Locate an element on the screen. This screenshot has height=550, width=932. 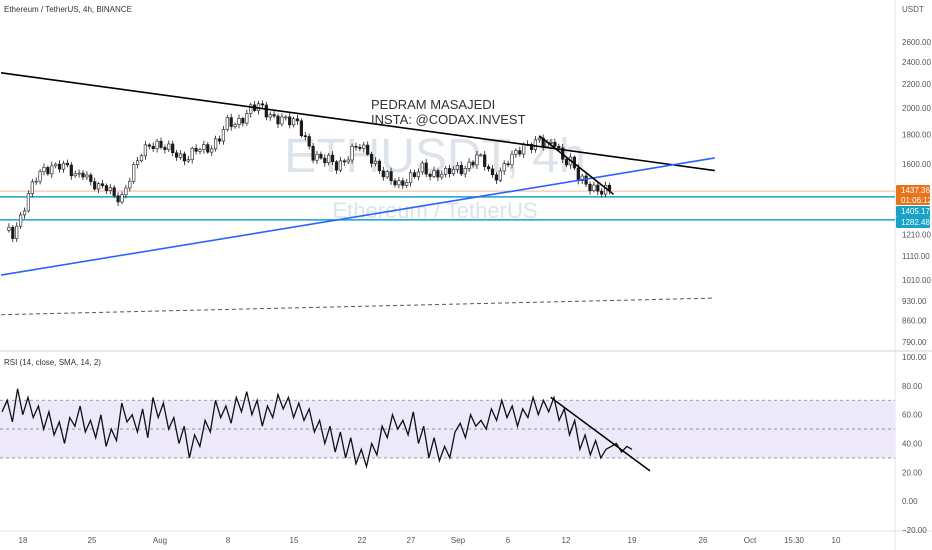
symbol-title: Ethereum / TetherUS, 4h, BINANCE is located at coordinates (68, 9).